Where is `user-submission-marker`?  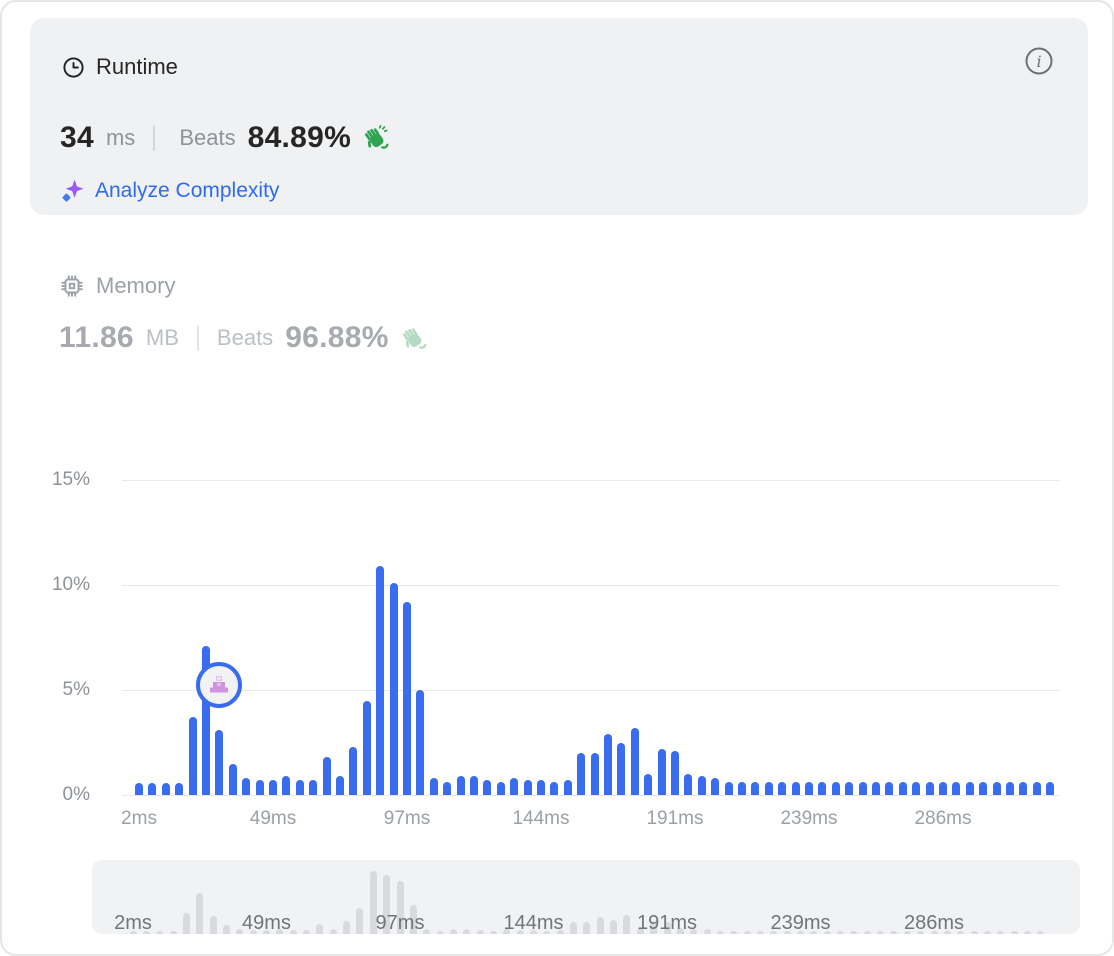
user-submission-marker is located at coordinates (219, 684).